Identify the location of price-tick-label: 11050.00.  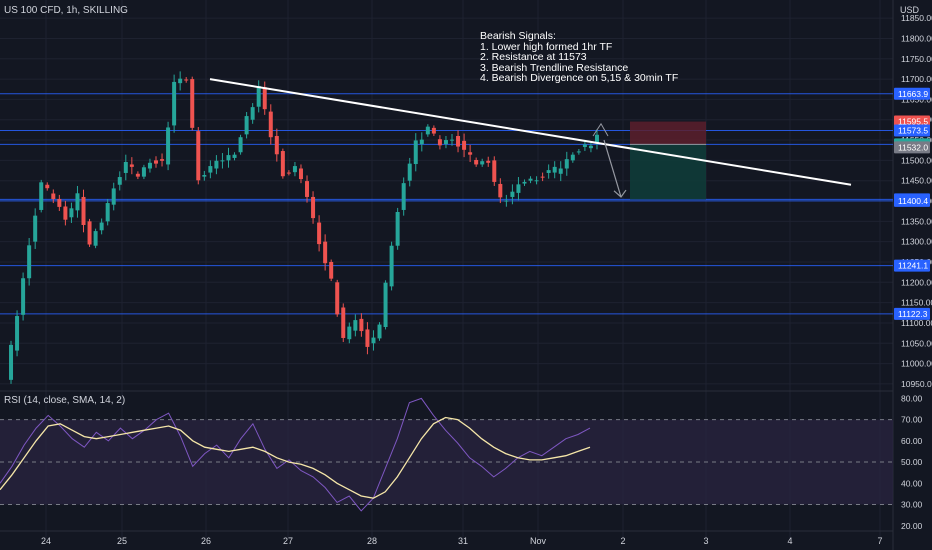
(916, 343).